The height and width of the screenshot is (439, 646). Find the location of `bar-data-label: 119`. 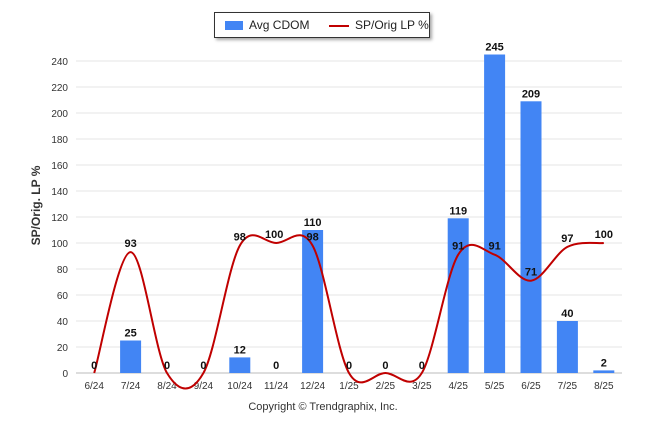

bar-data-label: 119 is located at coordinates (458, 211).